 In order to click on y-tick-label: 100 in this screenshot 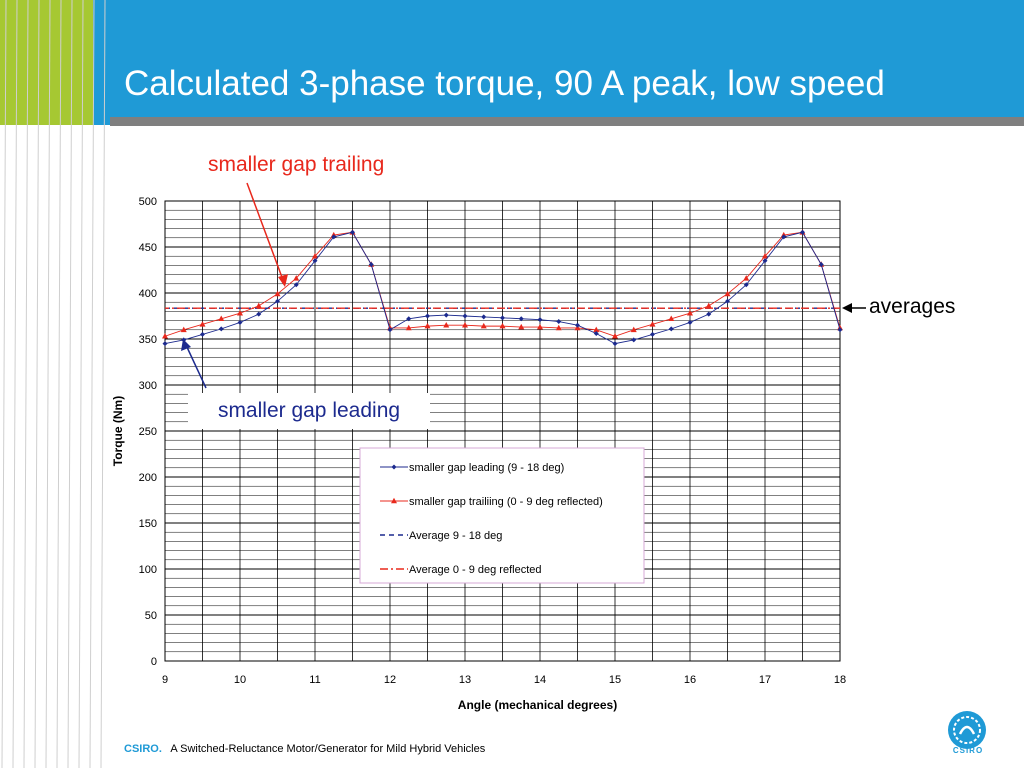, I will do `click(148, 570)`.